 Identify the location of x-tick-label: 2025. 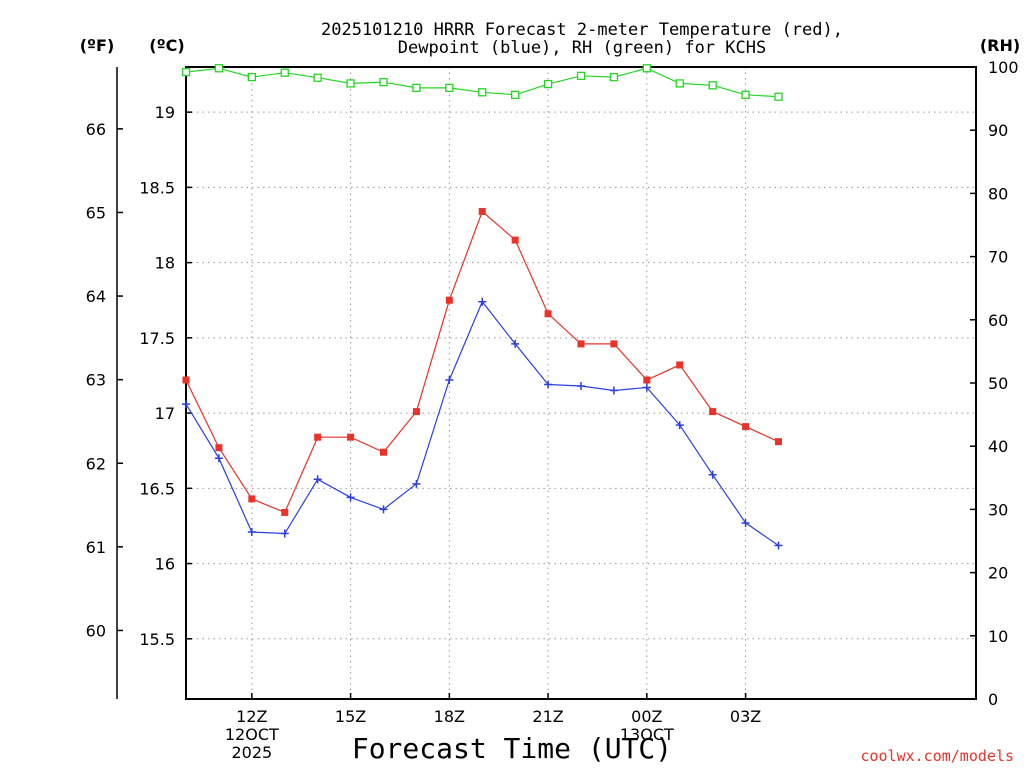
(251, 752).